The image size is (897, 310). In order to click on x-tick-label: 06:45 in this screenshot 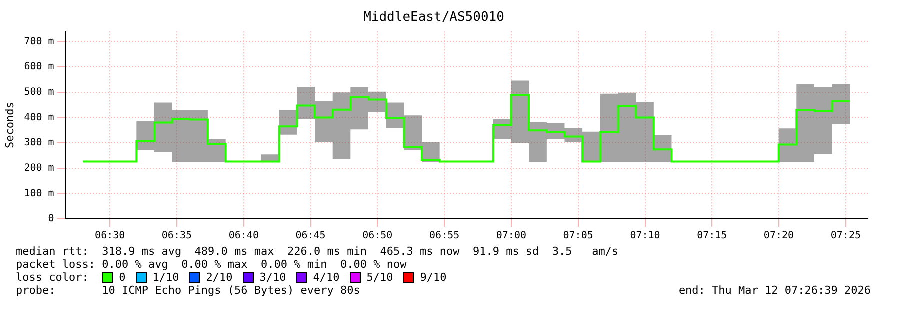, I will do `click(311, 236)`.